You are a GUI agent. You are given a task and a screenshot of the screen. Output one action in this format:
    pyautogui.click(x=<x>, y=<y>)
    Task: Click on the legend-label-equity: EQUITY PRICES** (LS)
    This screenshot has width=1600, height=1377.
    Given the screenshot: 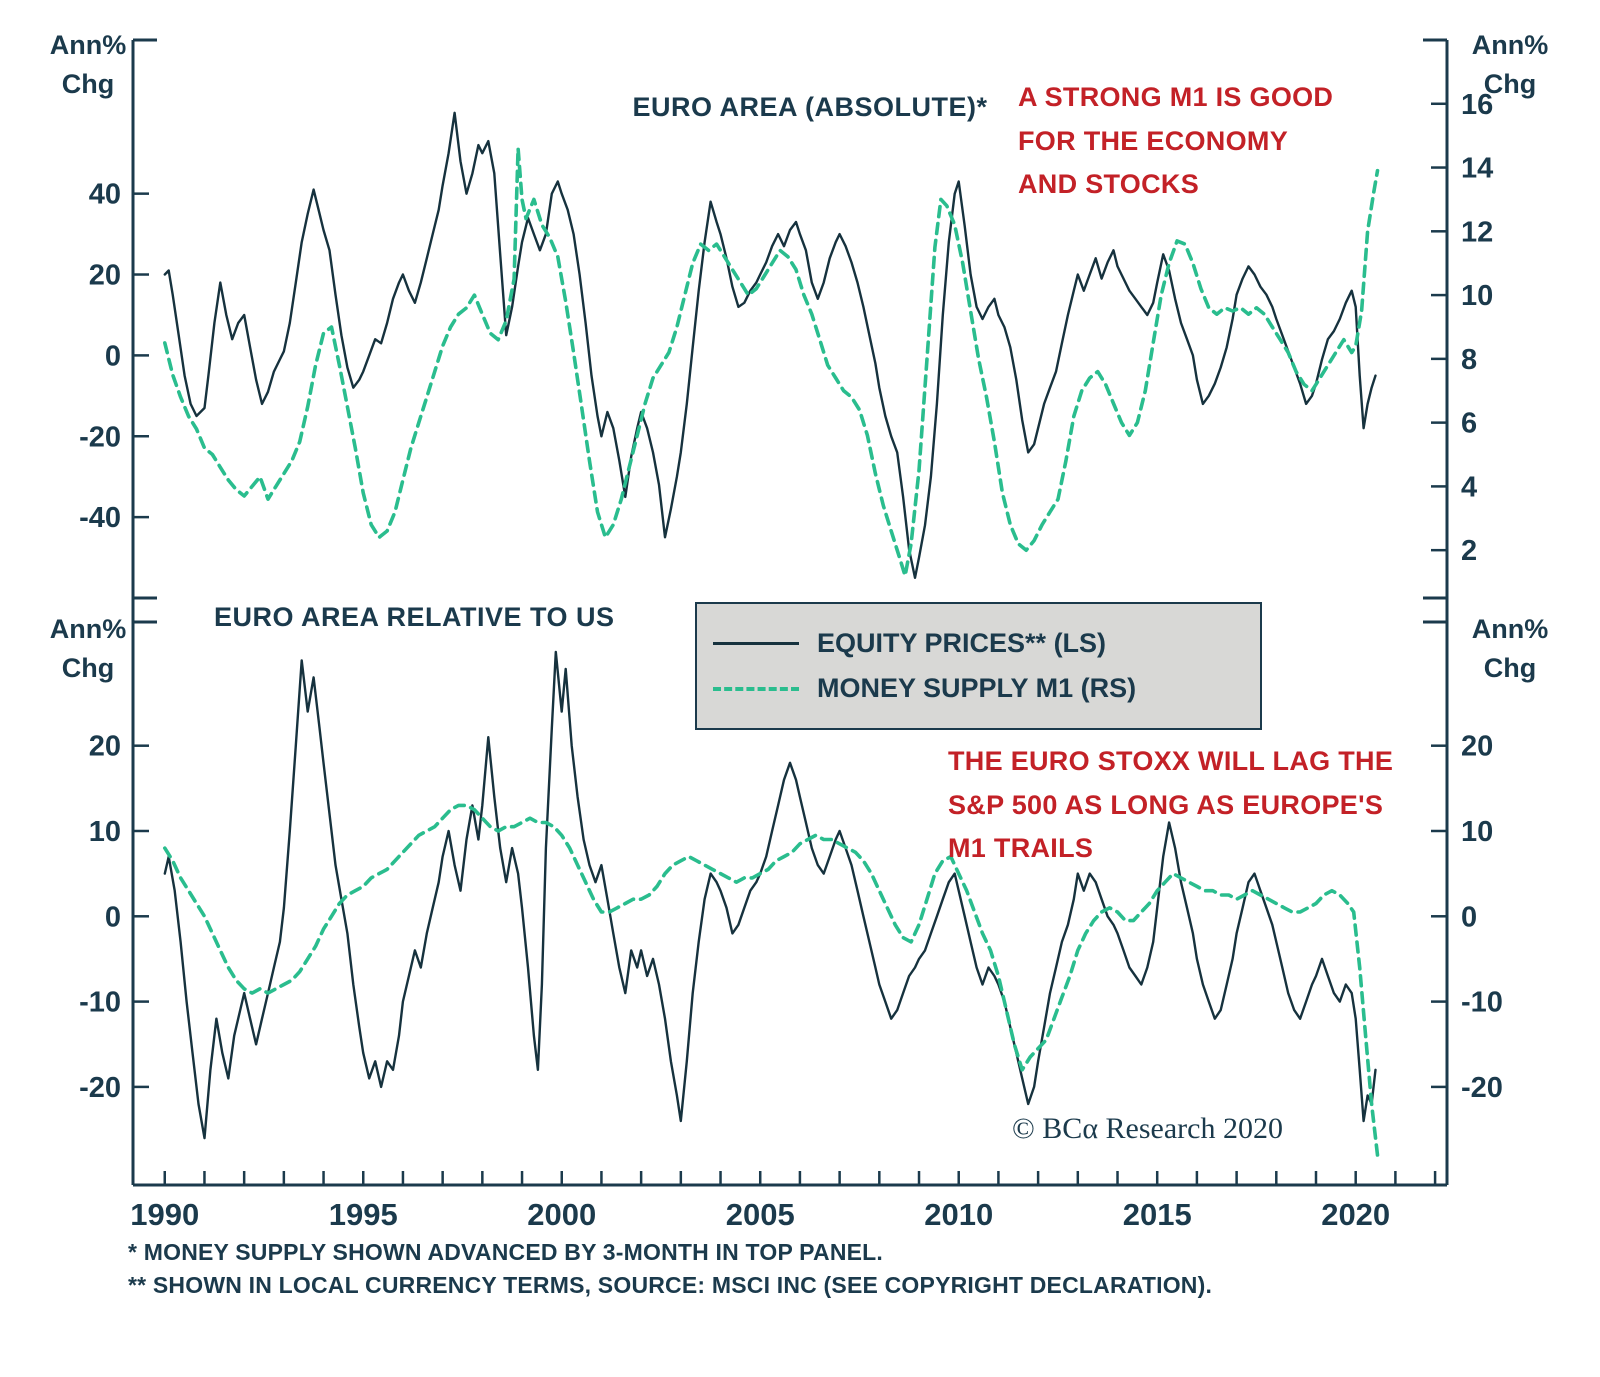 What is the action you would take?
    pyautogui.click(x=962, y=643)
    